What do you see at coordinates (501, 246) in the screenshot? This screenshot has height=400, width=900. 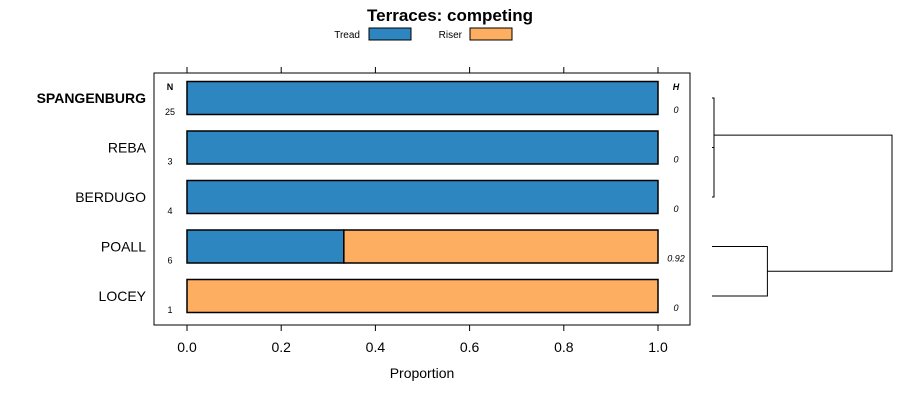 I see `bar-riser-poall` at bounding box center [501, 246].